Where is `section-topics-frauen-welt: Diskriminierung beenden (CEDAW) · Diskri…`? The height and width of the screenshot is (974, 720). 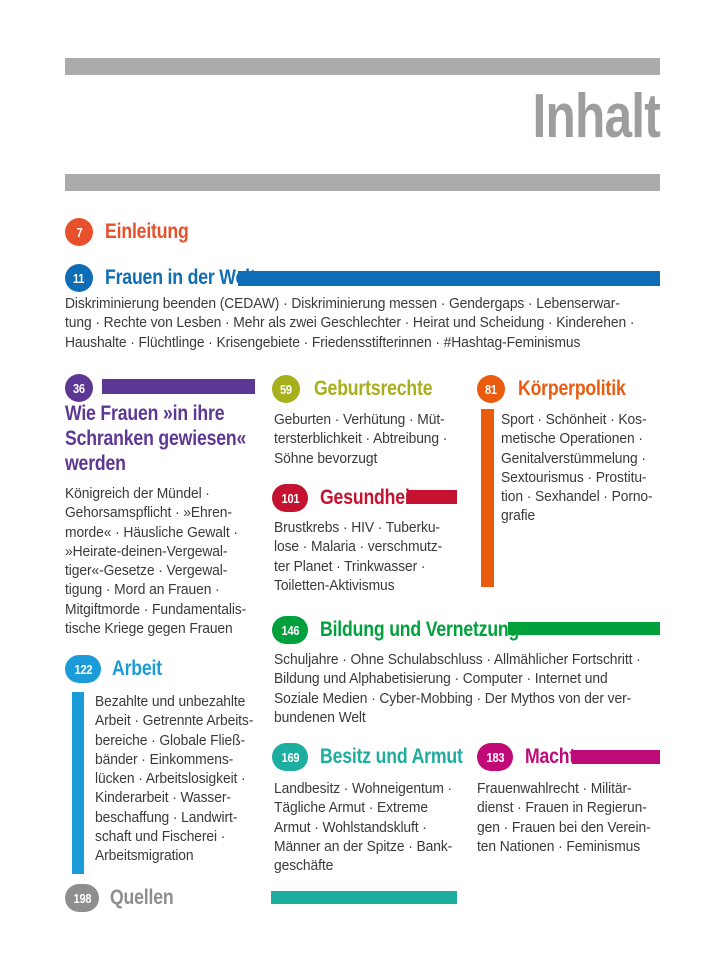
section-topics-frauen-welt: Diskriminierung beenden (CEDAW) · Diskri… is located at coordinates (350, 323).